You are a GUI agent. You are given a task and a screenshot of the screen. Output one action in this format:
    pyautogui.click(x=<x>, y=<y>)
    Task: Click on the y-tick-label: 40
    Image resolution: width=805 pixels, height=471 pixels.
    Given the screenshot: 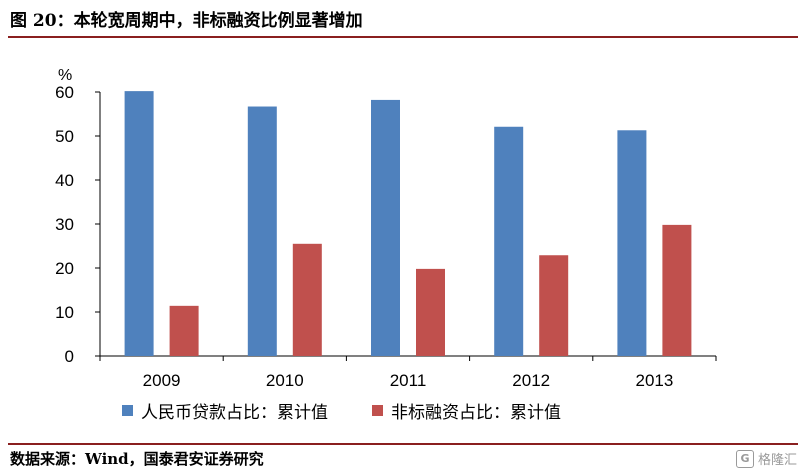 What is the action you would take?
    pyautogui.click(x=64, y=180)
    